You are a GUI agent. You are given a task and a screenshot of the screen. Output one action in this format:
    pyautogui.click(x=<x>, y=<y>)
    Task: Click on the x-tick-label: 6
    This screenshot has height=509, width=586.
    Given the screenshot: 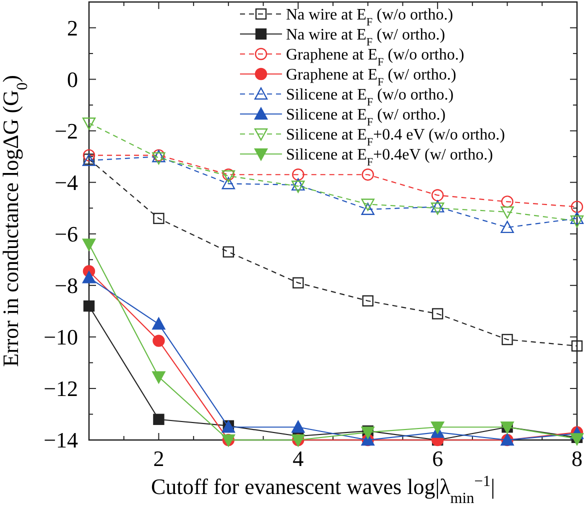 What is the action you would take?
    pyautogui.click(x=438, y=458)
    